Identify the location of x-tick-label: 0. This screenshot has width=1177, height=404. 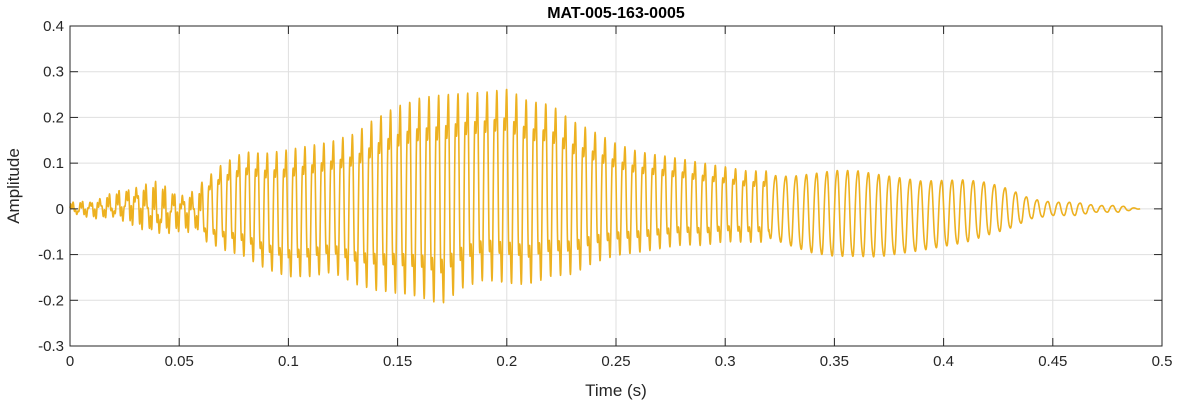
(70, 361).